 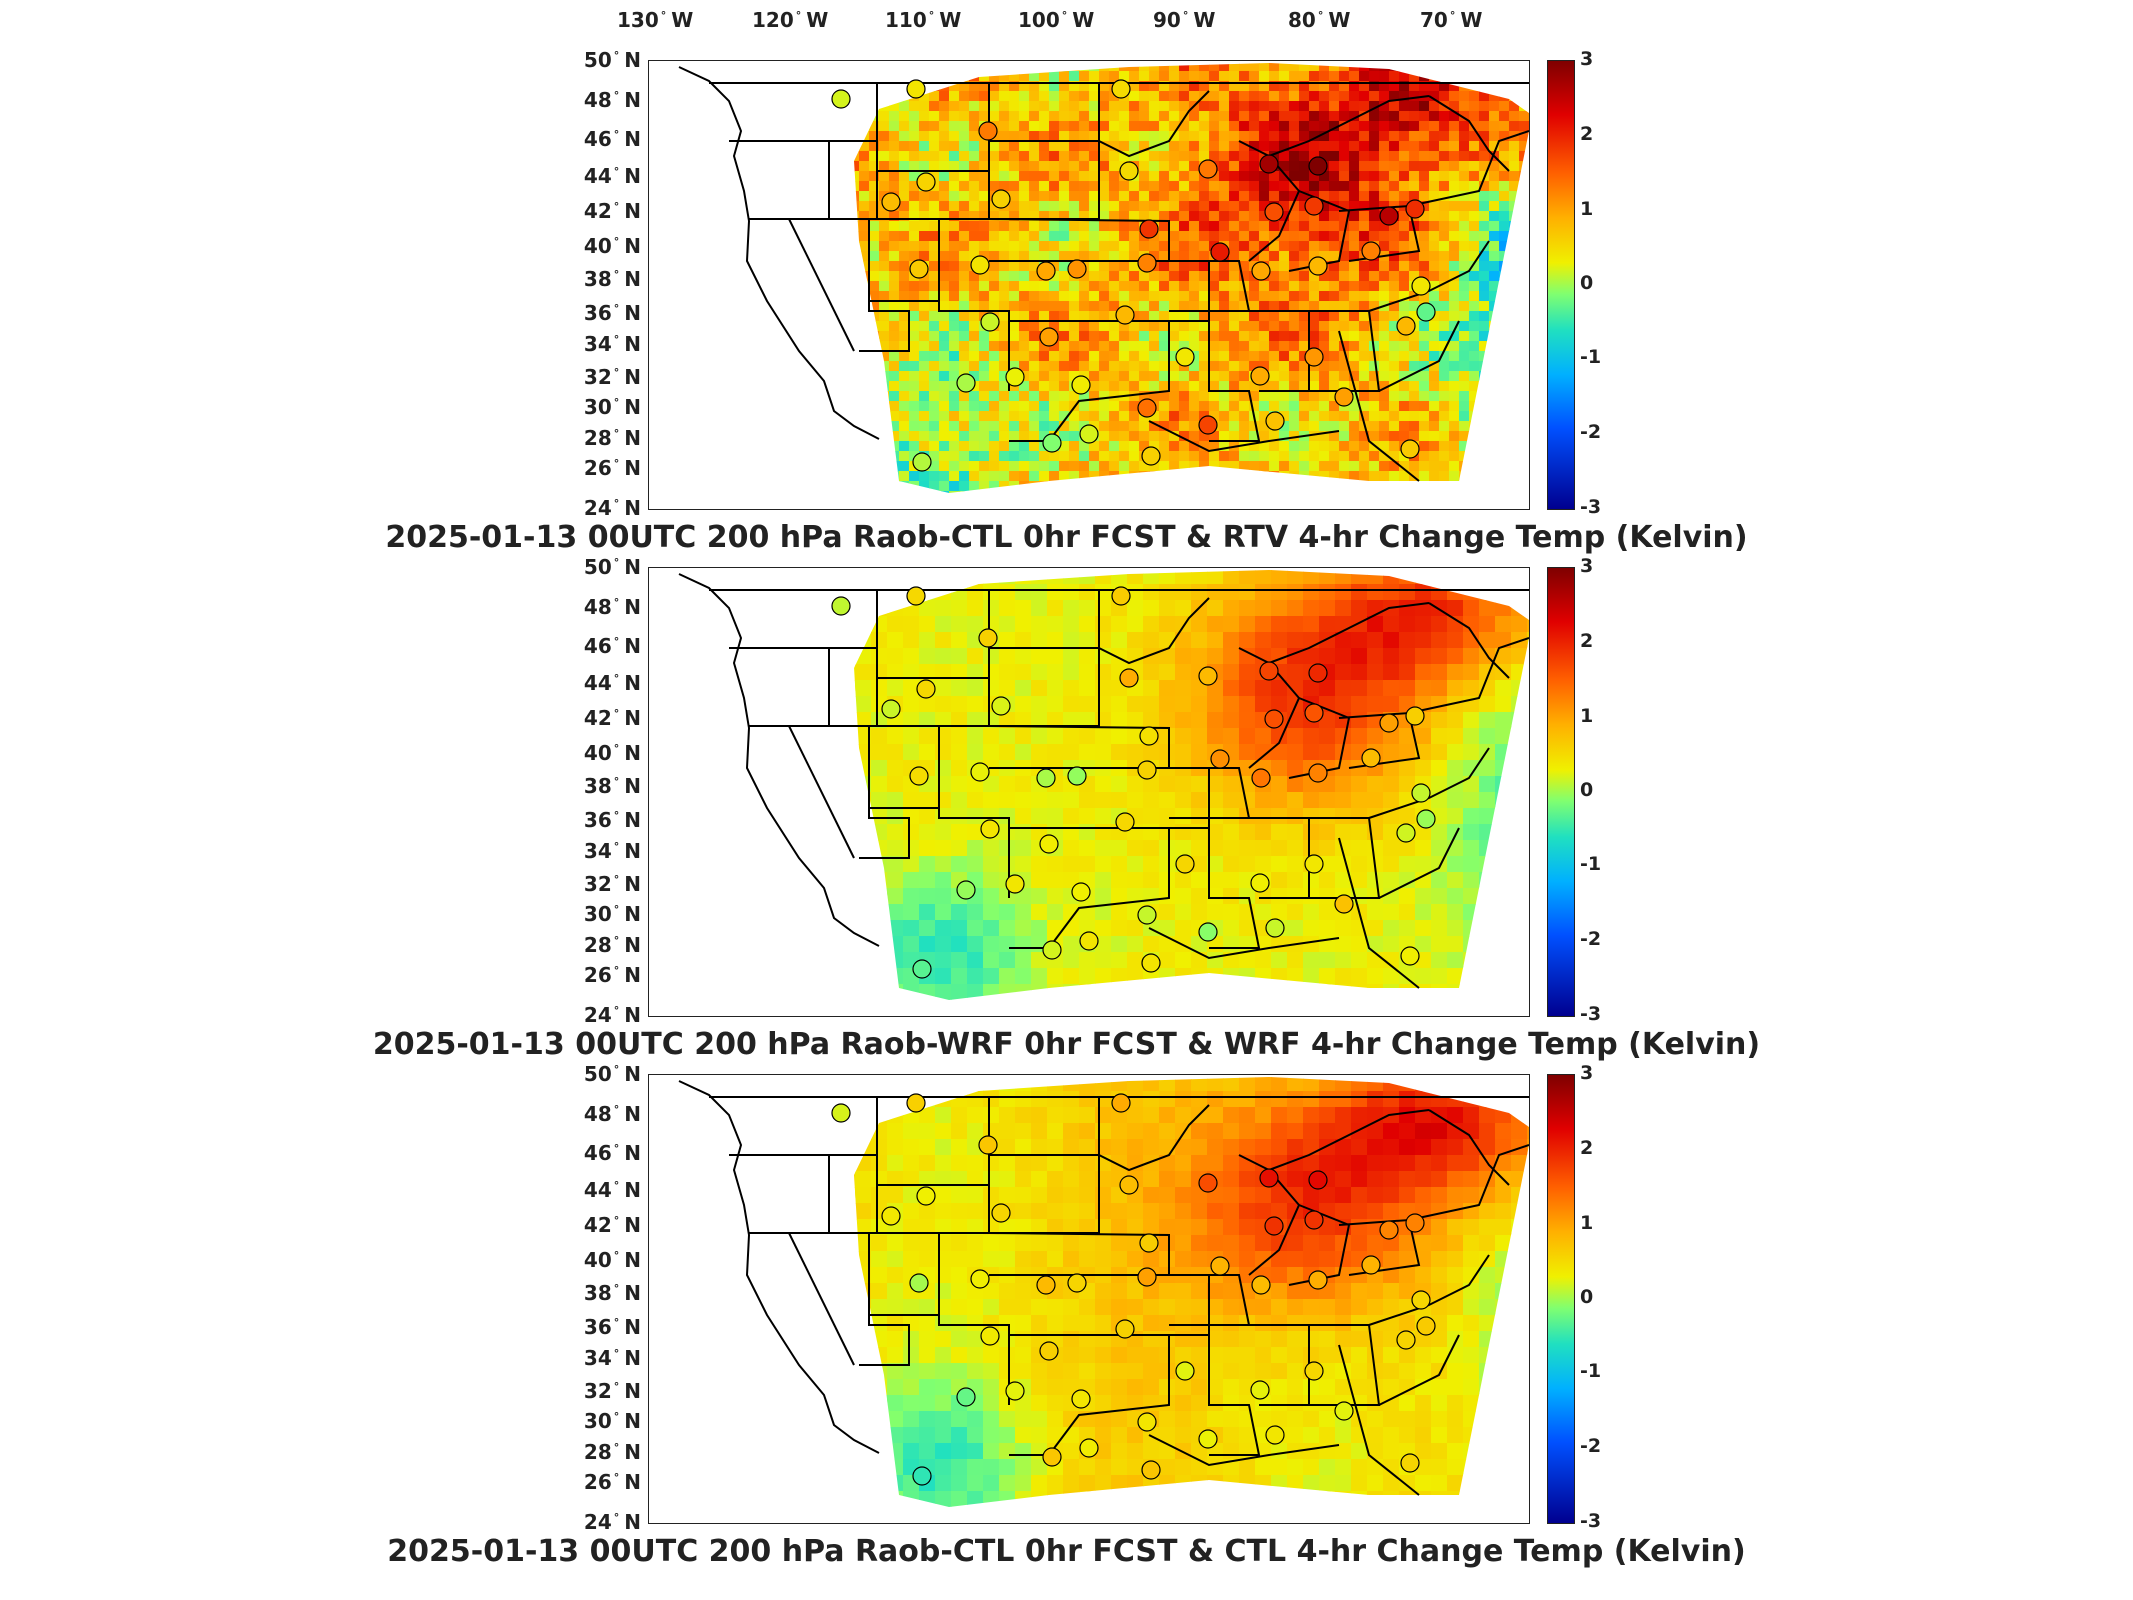 What do you see at coordinates (612, 1015) in the screenshot?
I see `lat-label: 24 ° N` at bounding box center [612, 1015].